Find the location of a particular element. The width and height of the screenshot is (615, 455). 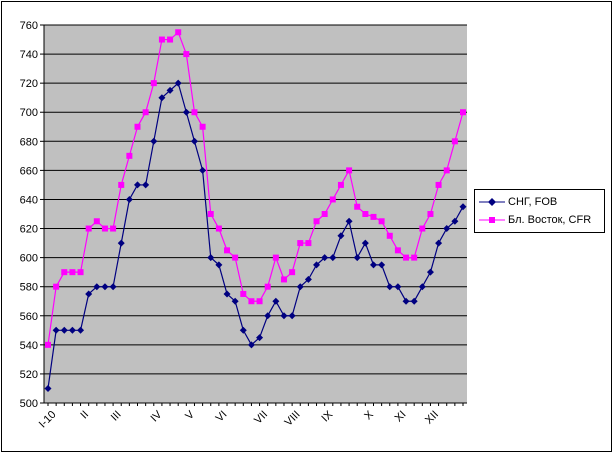

y-tick-label: 500 is located at coordinates (29, 404).